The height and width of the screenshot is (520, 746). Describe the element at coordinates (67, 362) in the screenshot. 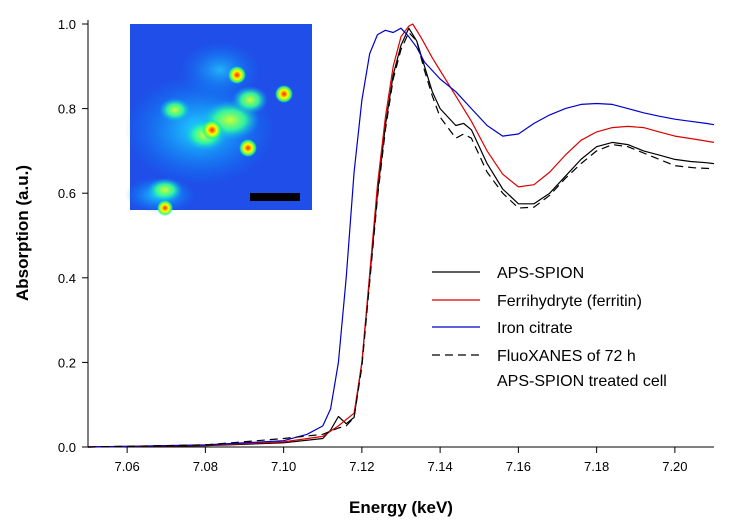

I see `y-tick-label: 0.2` at that location.